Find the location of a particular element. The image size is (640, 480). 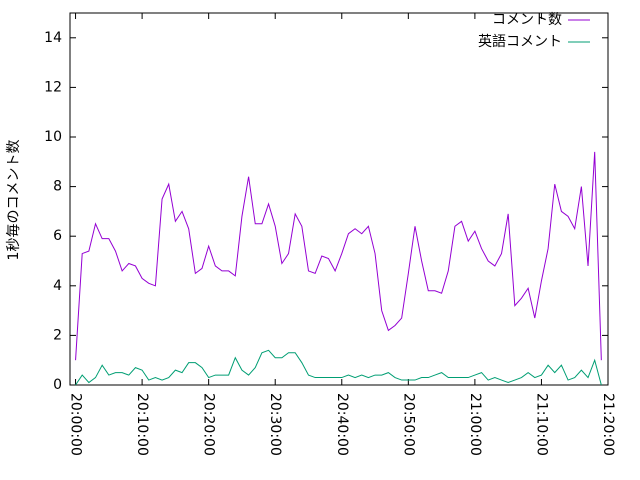

y-tick-label: 10 is located at coordinates (53, 137).